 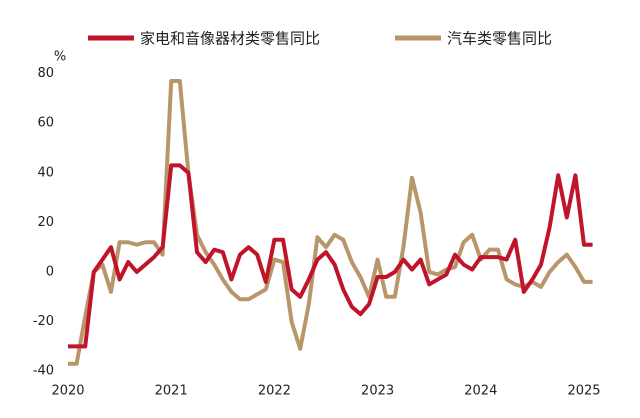 I want to click on y-tick-label: -20, so click(x=43, y=321).